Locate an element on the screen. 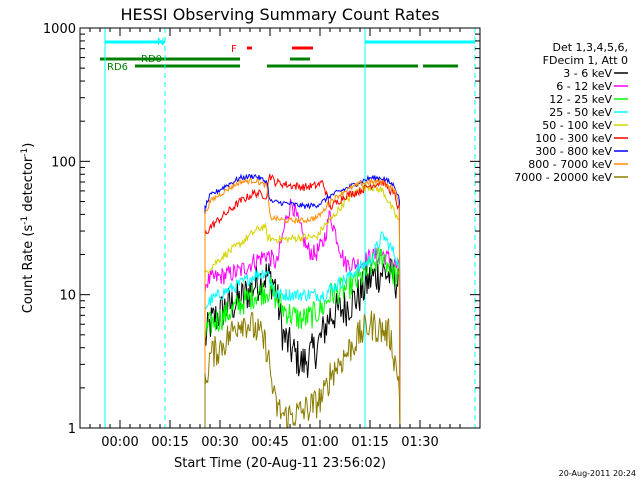  x-axis-label: Start Time (20-Aug-11 23:56:02) is located at coordinates (280, 463).